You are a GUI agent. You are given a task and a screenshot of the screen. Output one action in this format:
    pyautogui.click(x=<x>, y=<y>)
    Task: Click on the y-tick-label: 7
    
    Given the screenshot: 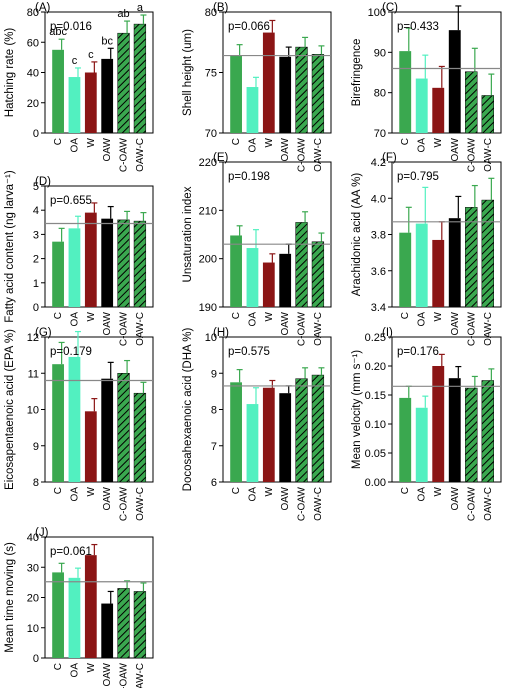 What is the action you would take?
    pyautogui.click(x=214, y=447)
    